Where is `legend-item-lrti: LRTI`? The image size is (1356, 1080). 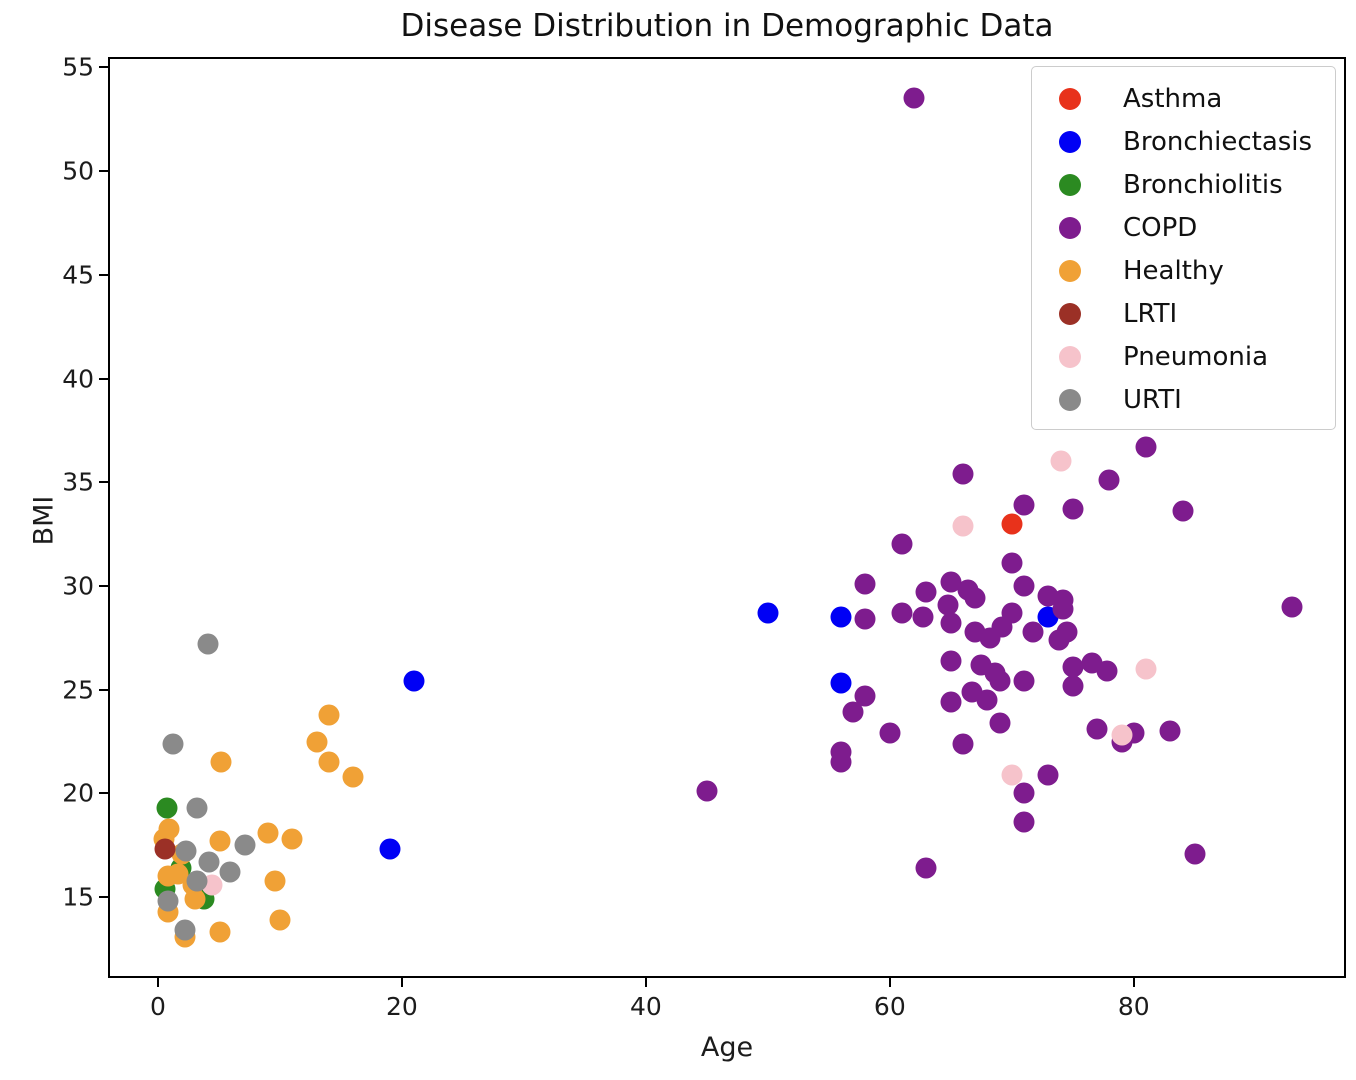
legend-item-lrti: LRTI is located at coordinates (1183, 313).